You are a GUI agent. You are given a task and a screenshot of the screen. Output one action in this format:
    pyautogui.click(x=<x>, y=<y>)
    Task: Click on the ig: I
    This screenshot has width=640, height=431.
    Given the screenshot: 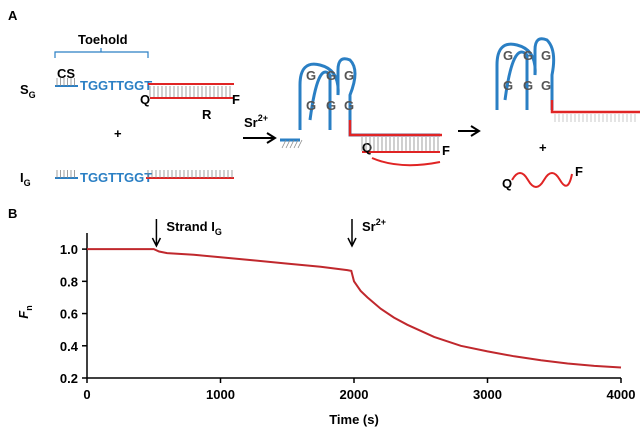 What is the action you would take?
    pyautogui.click(x=22, y=177)
    